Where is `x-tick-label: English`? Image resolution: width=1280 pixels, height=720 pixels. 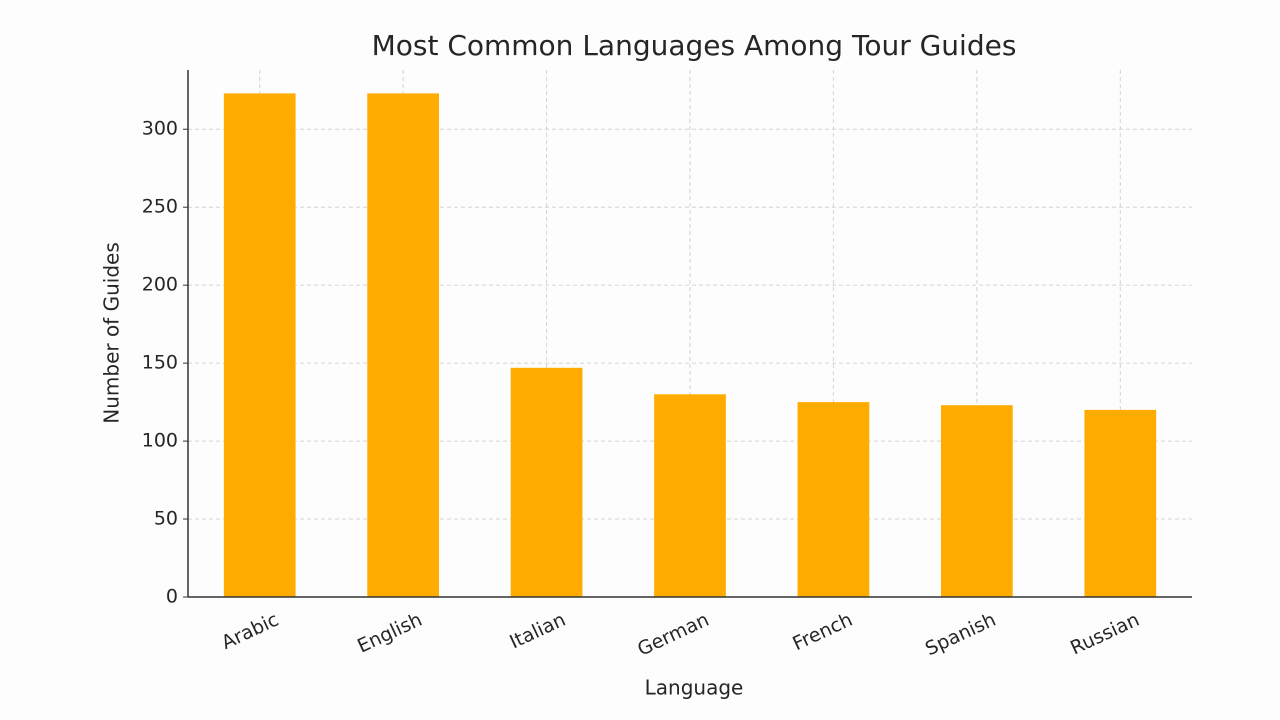
x-tick-label: English is located at coordinates (389, 633).